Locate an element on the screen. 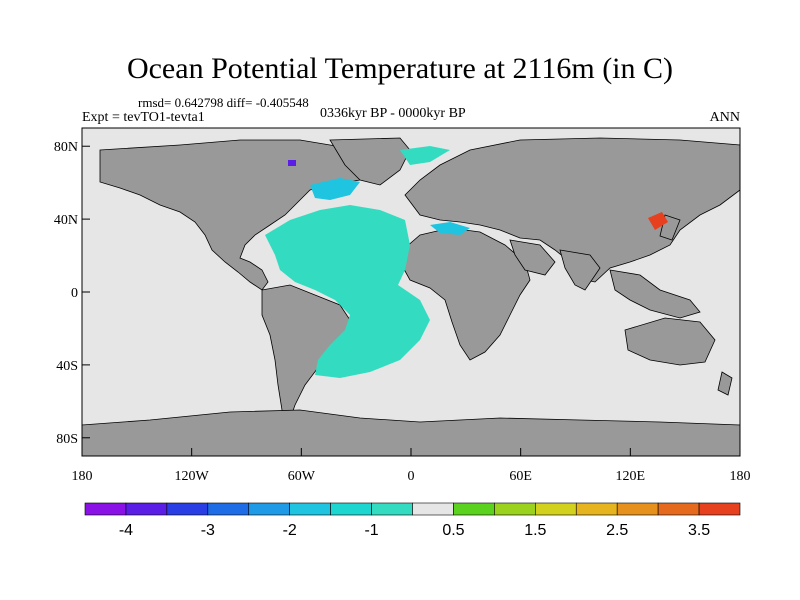 The width and height of the screenshot is (800, 600). anomaly-atlantic is located at coordinates (347, 291).